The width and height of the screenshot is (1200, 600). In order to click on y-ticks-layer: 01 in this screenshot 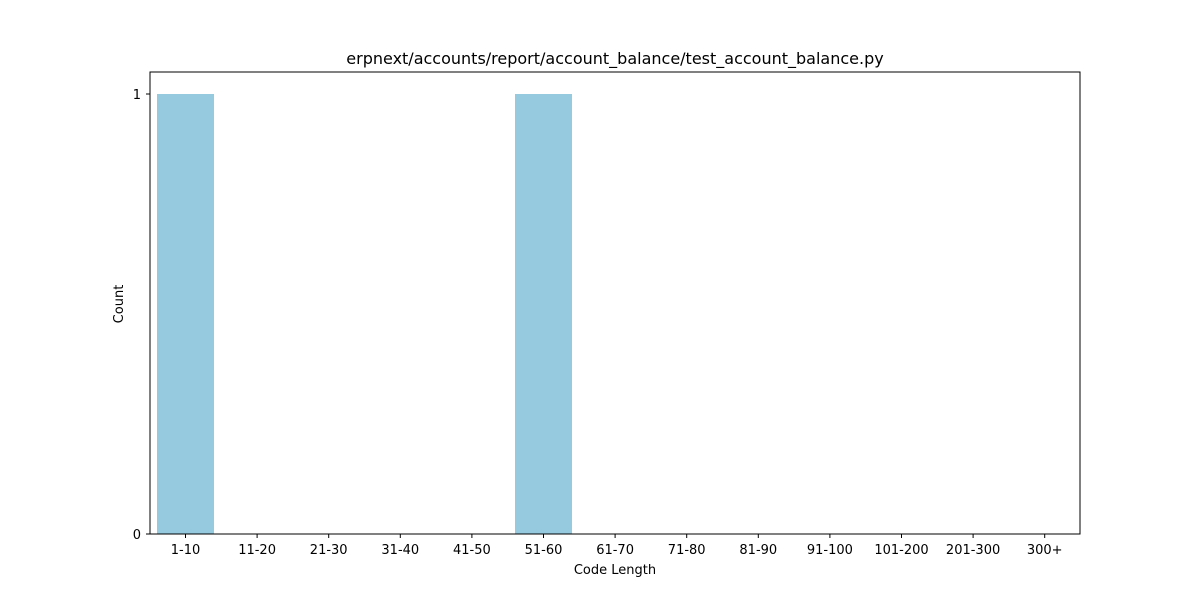, I will do `click(141, 315)`.